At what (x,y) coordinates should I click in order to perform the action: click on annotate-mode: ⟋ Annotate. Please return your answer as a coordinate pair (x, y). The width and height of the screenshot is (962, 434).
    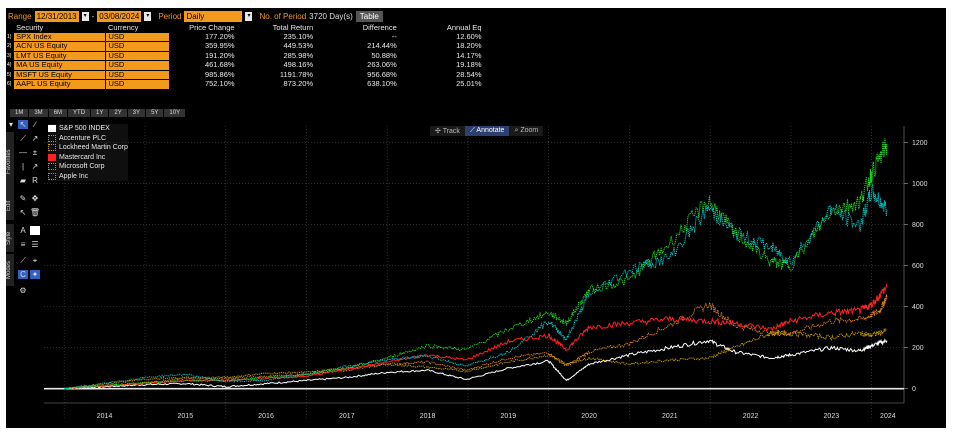
    Looking at the image, I should click on (487, 131).